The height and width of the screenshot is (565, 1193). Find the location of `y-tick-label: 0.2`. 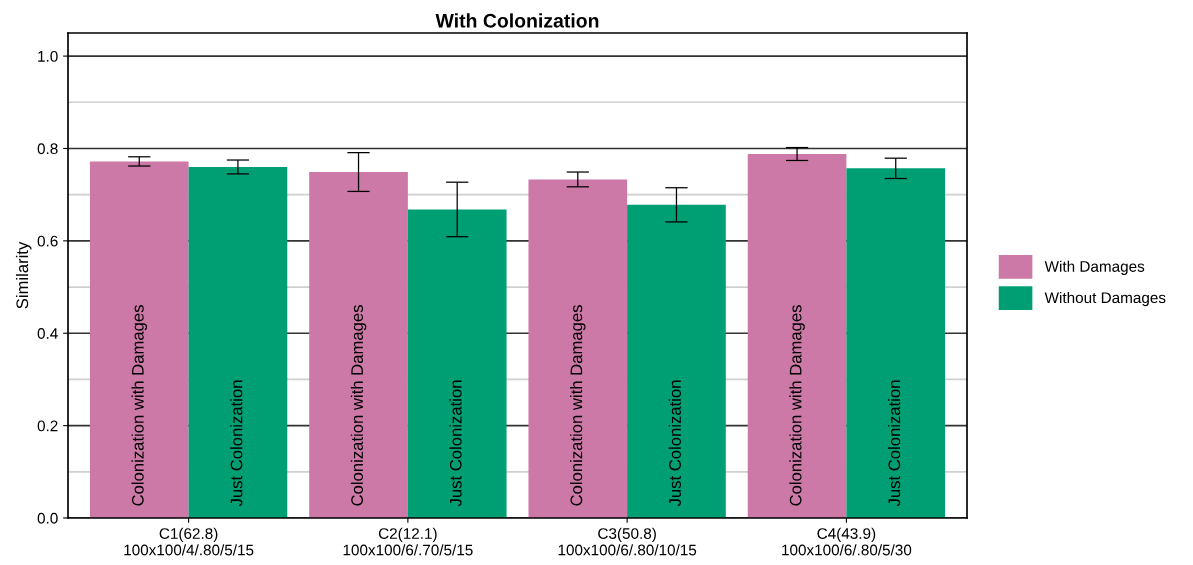

y-tick-label: 0.2 is located at coordinates (47, 426).